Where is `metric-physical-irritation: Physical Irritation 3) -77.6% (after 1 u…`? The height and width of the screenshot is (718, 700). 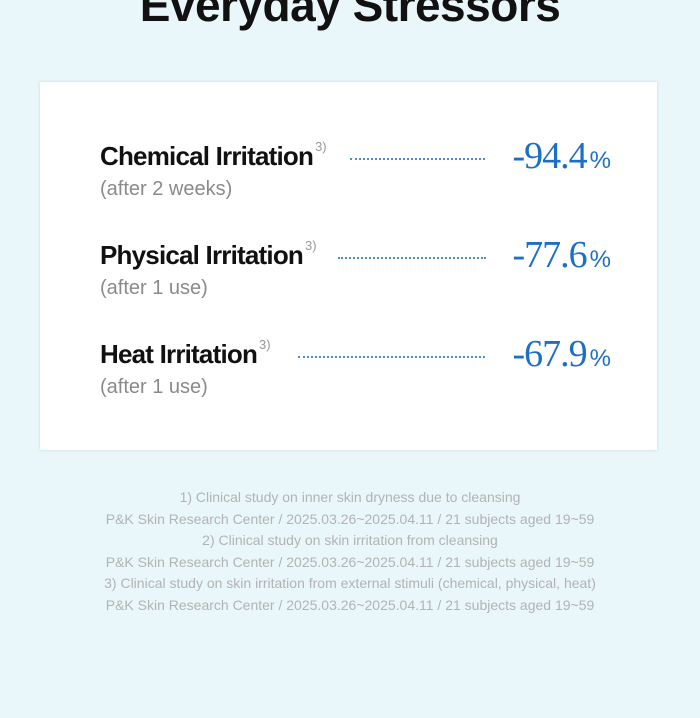 metric-physical-irritation: Physical Irritation 3) -77.6% (after 1 u… is located at coordinates (355, 271).